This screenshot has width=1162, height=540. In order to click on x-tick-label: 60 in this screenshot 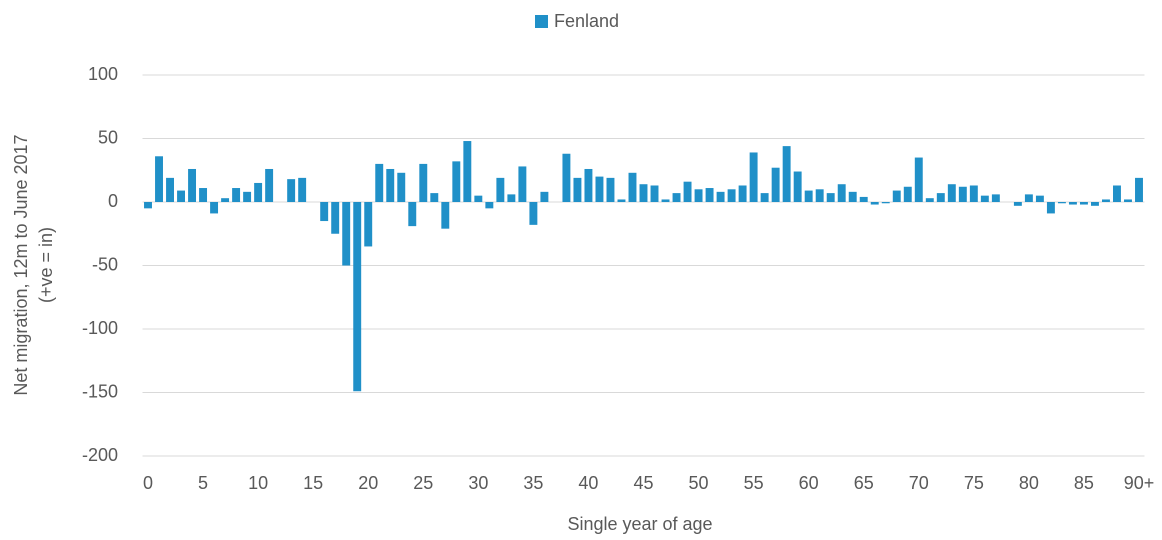, I will do `click(809, 483)`.